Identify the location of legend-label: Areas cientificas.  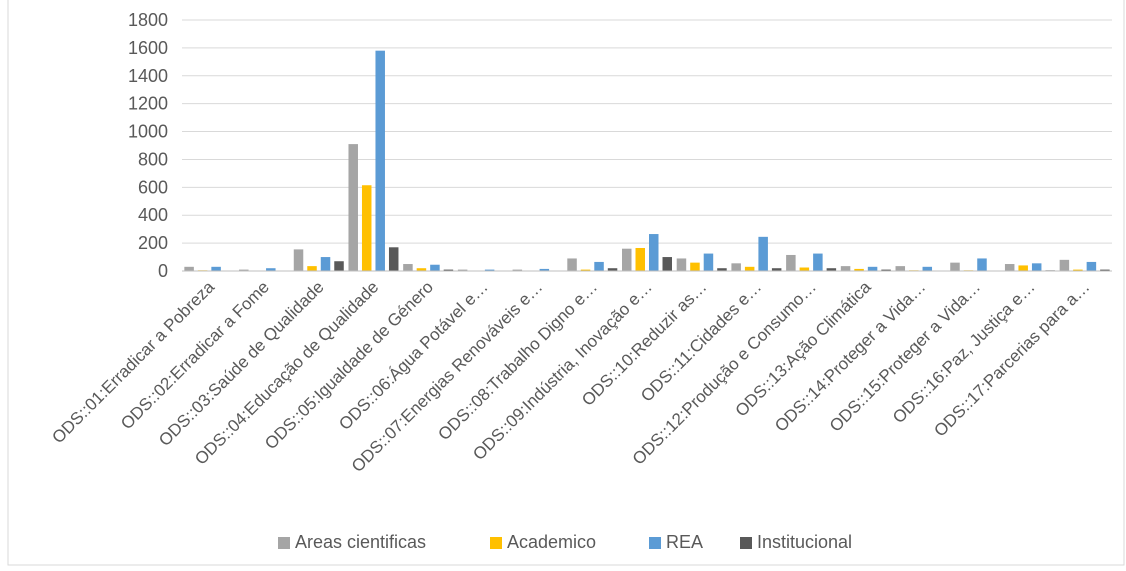
(360, 542).